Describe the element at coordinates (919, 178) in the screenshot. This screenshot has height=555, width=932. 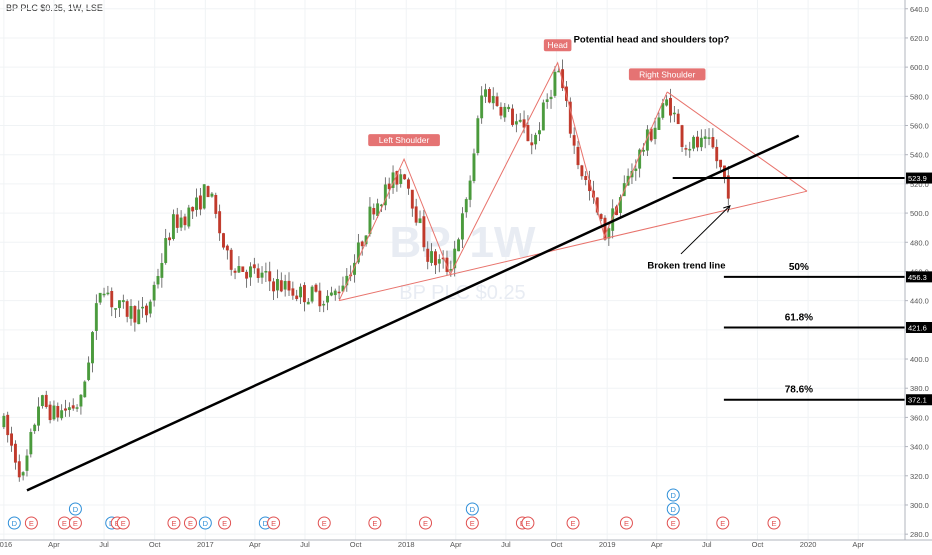
I see `current-price-tag-bg` at that location.